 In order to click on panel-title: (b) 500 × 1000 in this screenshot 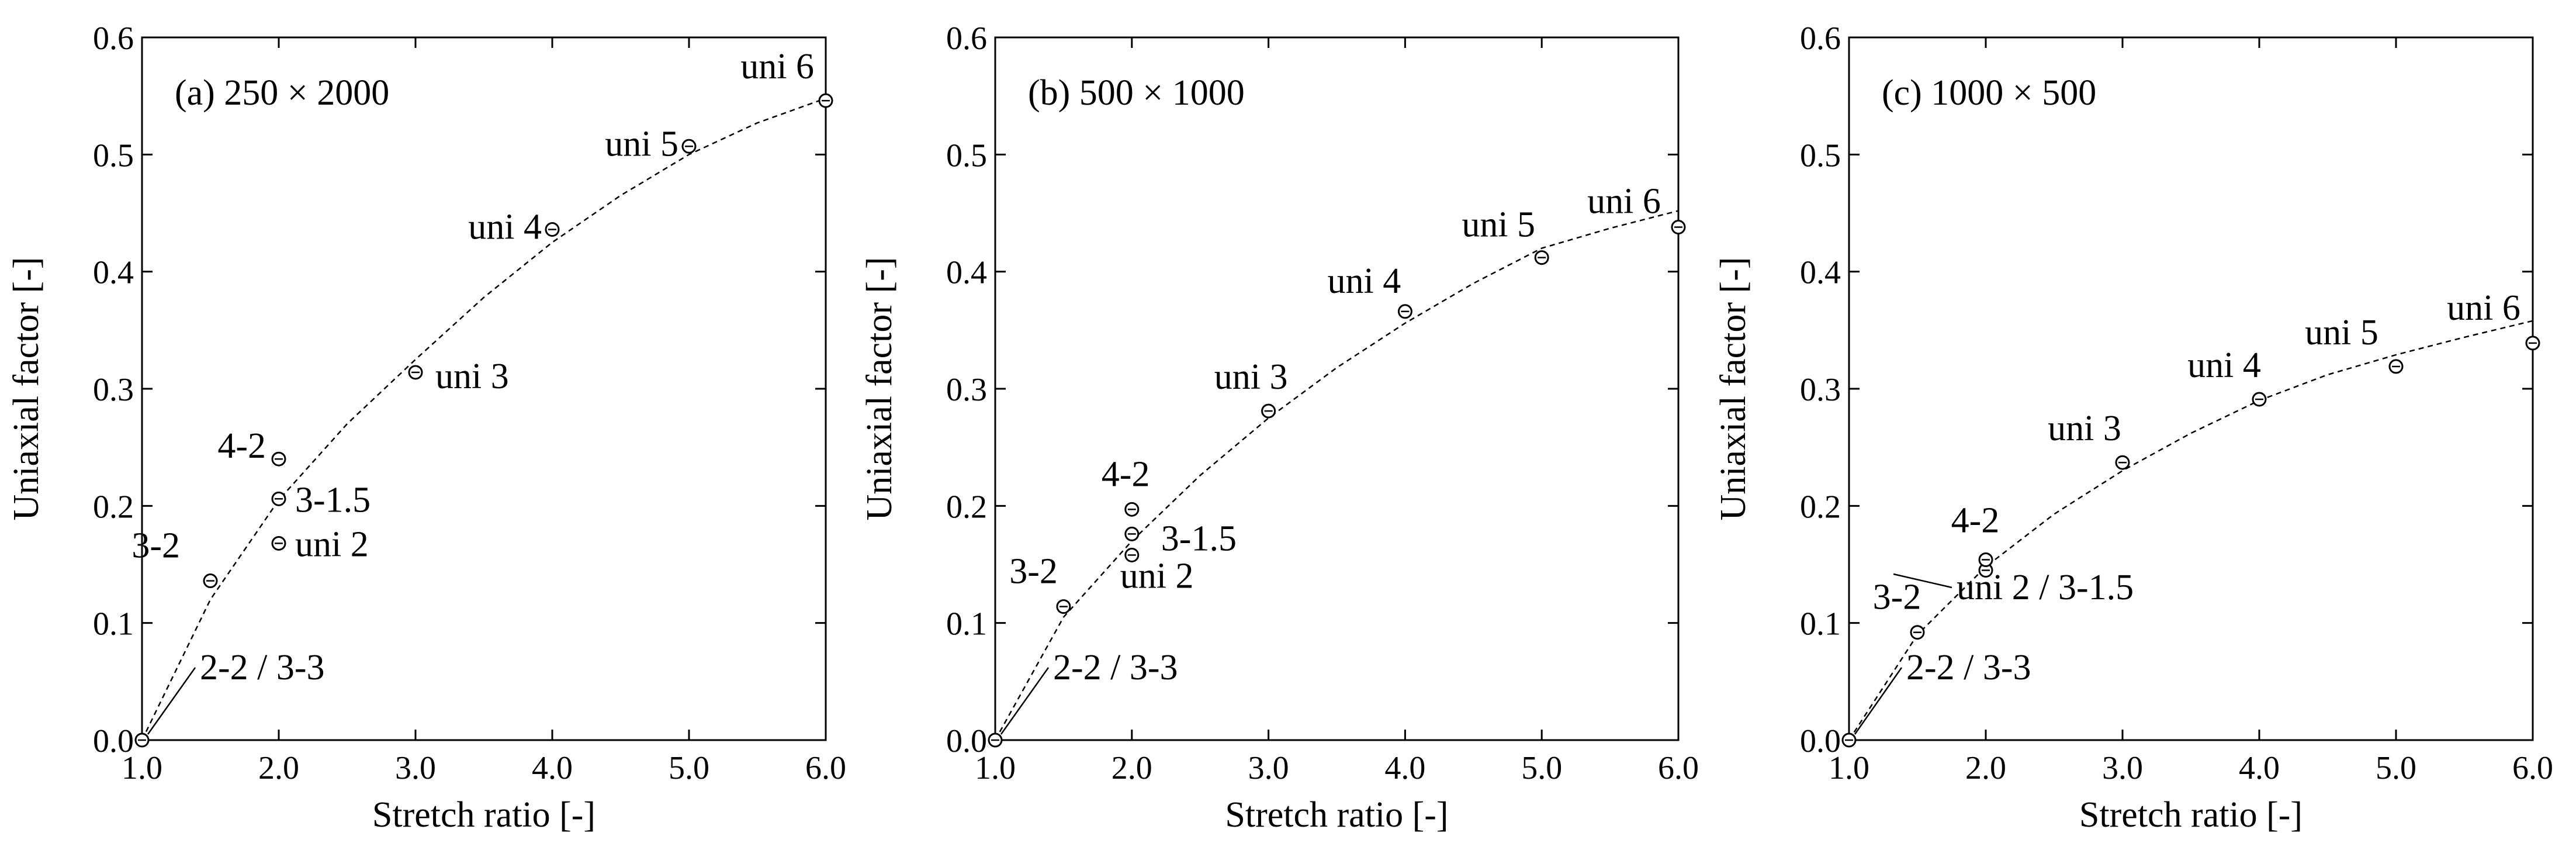, I will do `click(1136, 93)`.